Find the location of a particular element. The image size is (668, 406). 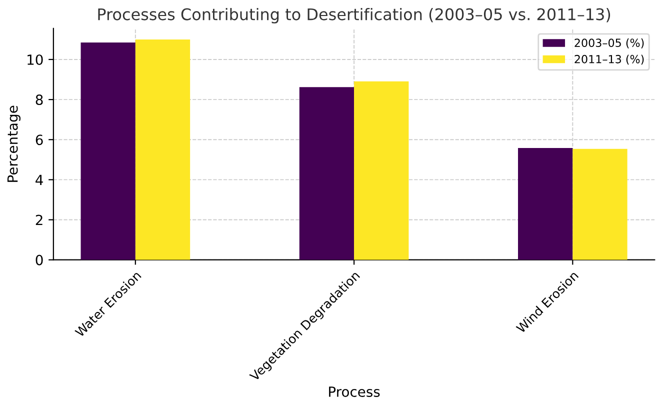

legend-label: 2011–13 (%) is located at coordinates (609, 59).